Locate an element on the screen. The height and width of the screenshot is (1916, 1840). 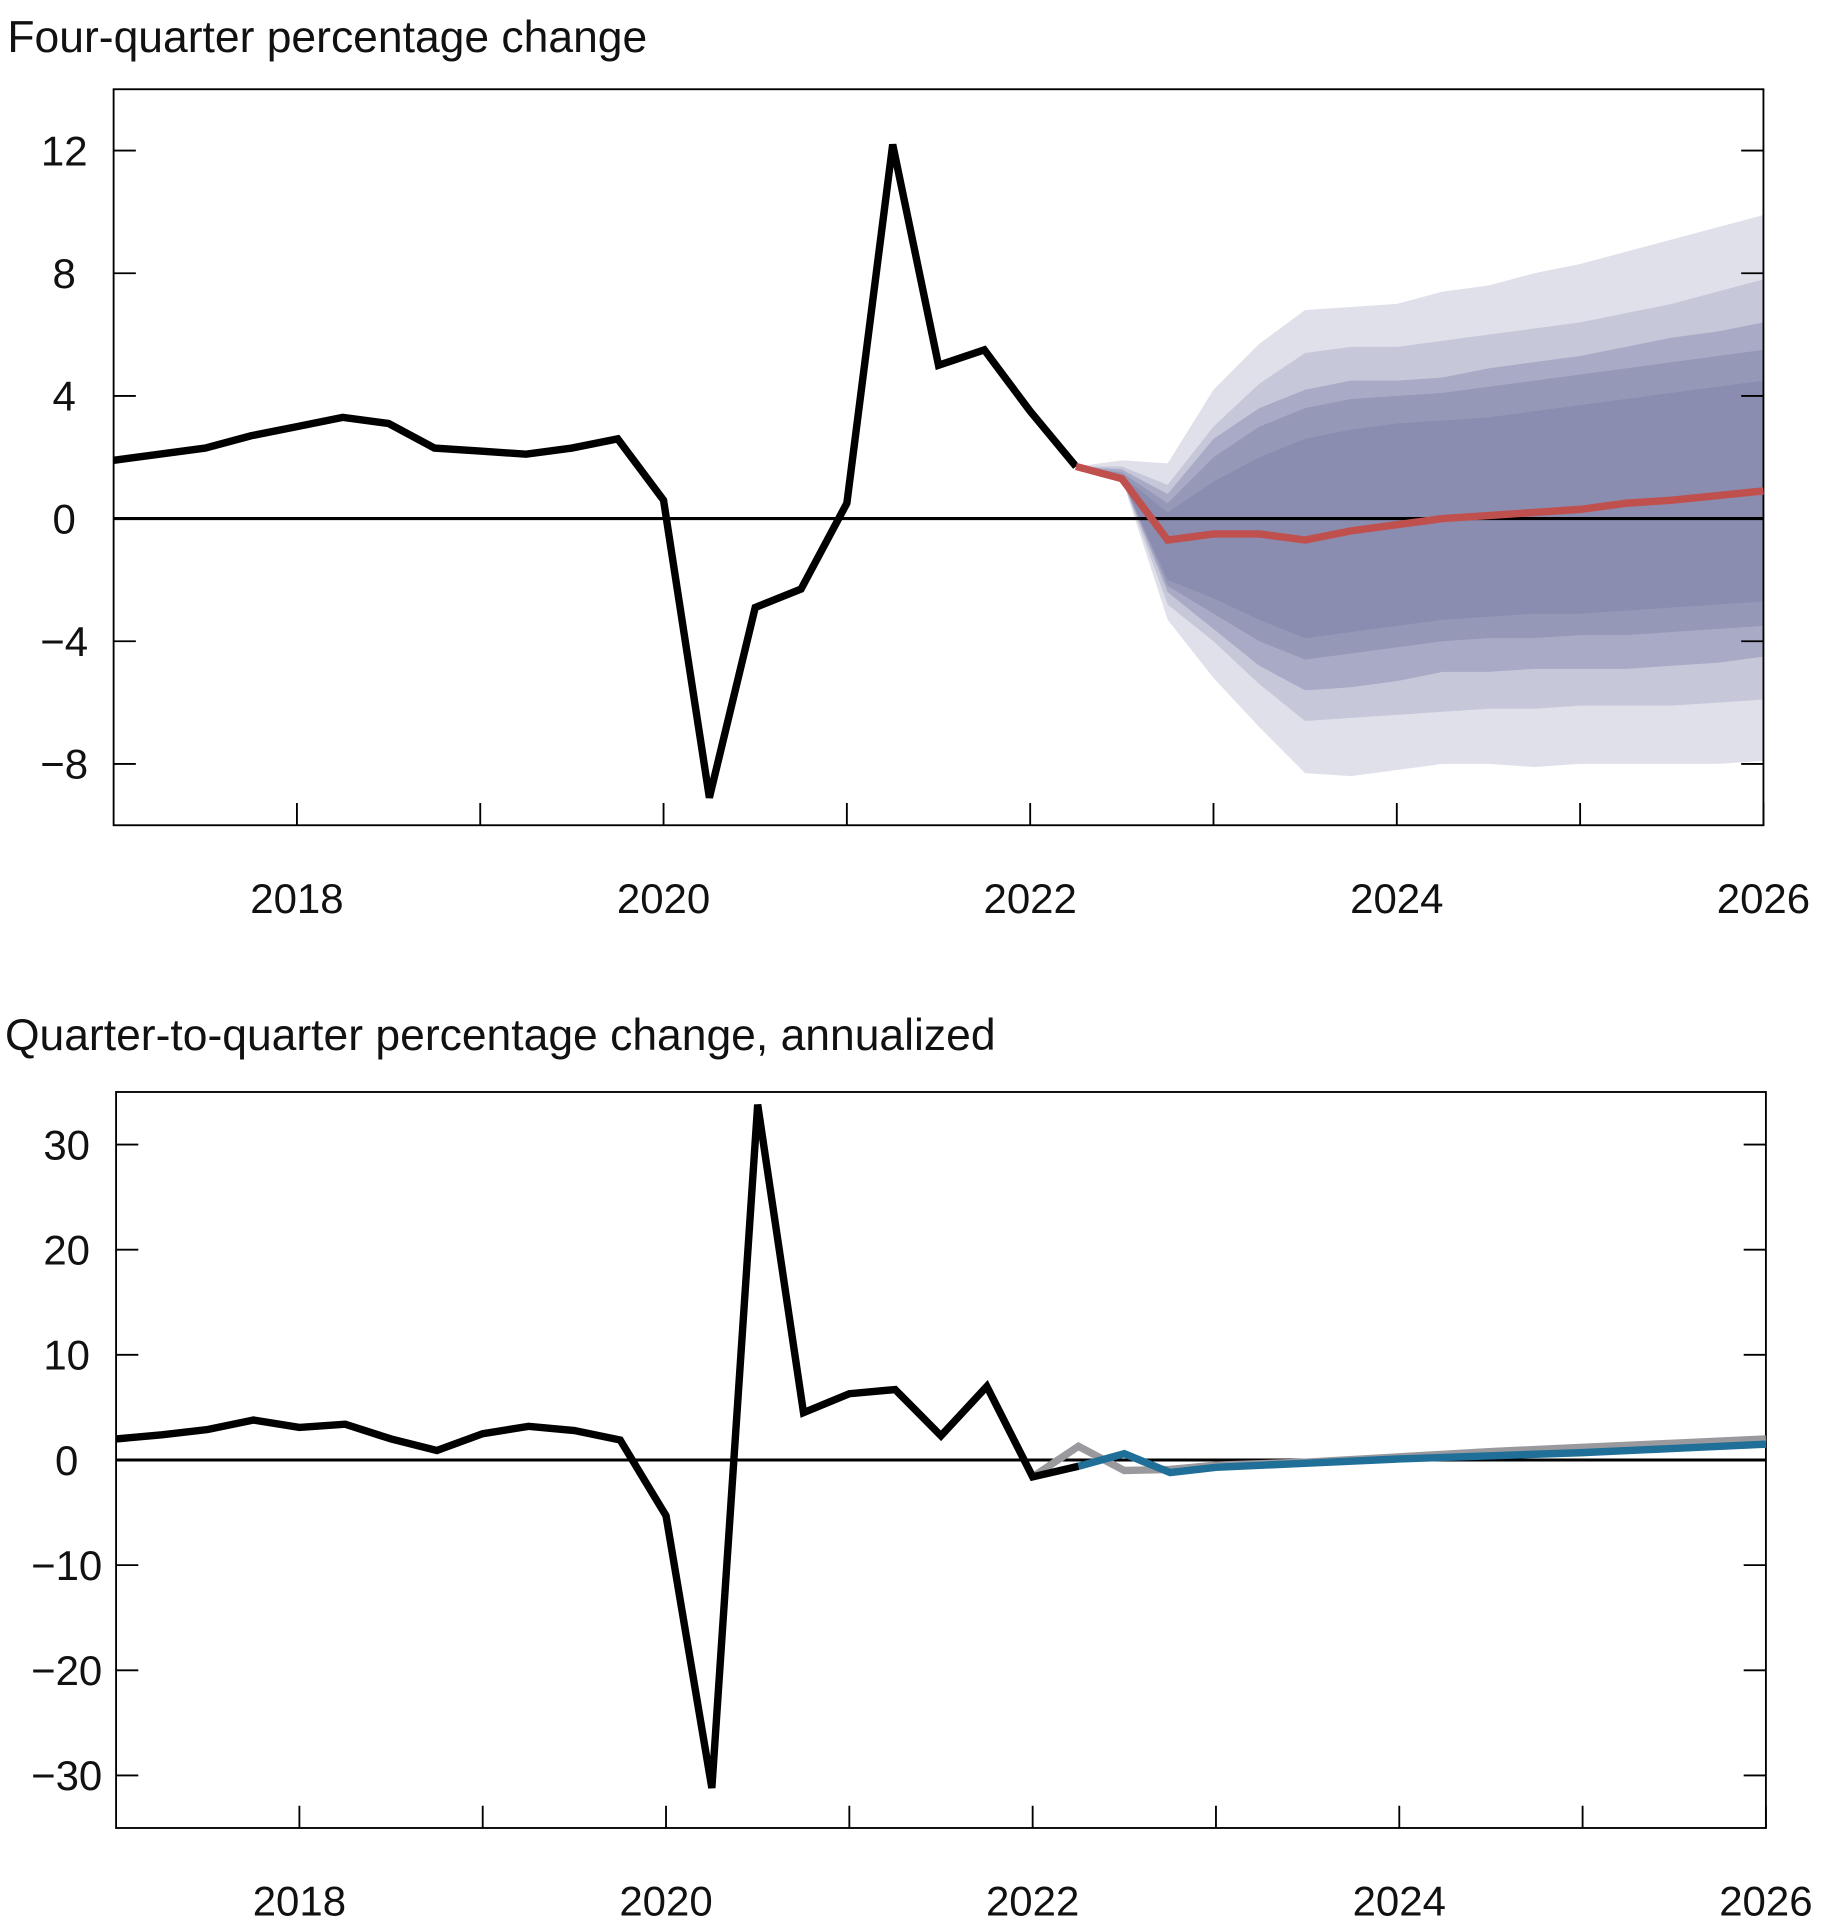
y-tick-label: 30 is located at coordinates (66, 1144).